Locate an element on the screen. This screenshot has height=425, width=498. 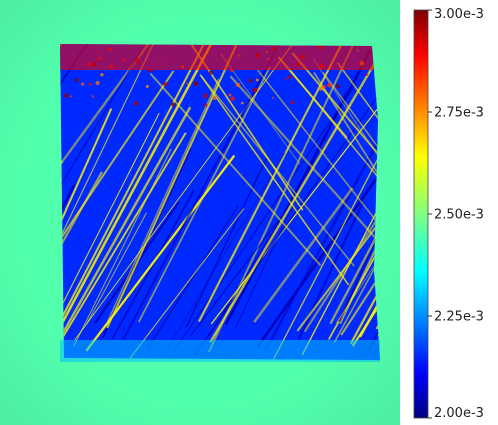
colorbar-tick-label: 2.50e-3 is located at coordinates (459, 215).